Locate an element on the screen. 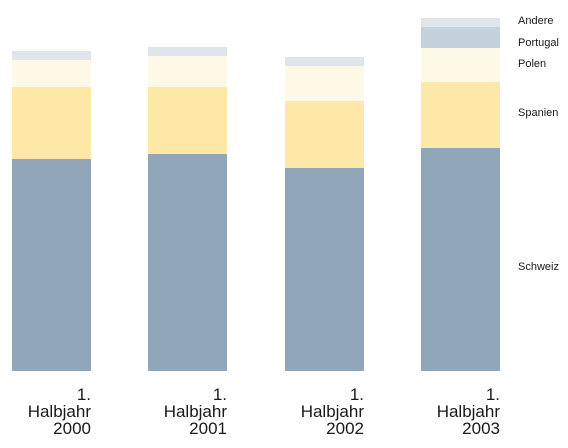  category-label-line: 2002 is located at coordinates (345, 428).